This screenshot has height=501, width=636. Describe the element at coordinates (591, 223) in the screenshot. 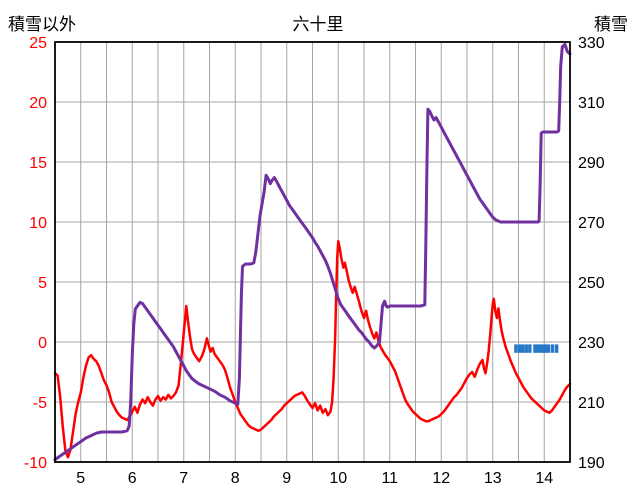

I see `y-right-tick-label: 270` at that location.